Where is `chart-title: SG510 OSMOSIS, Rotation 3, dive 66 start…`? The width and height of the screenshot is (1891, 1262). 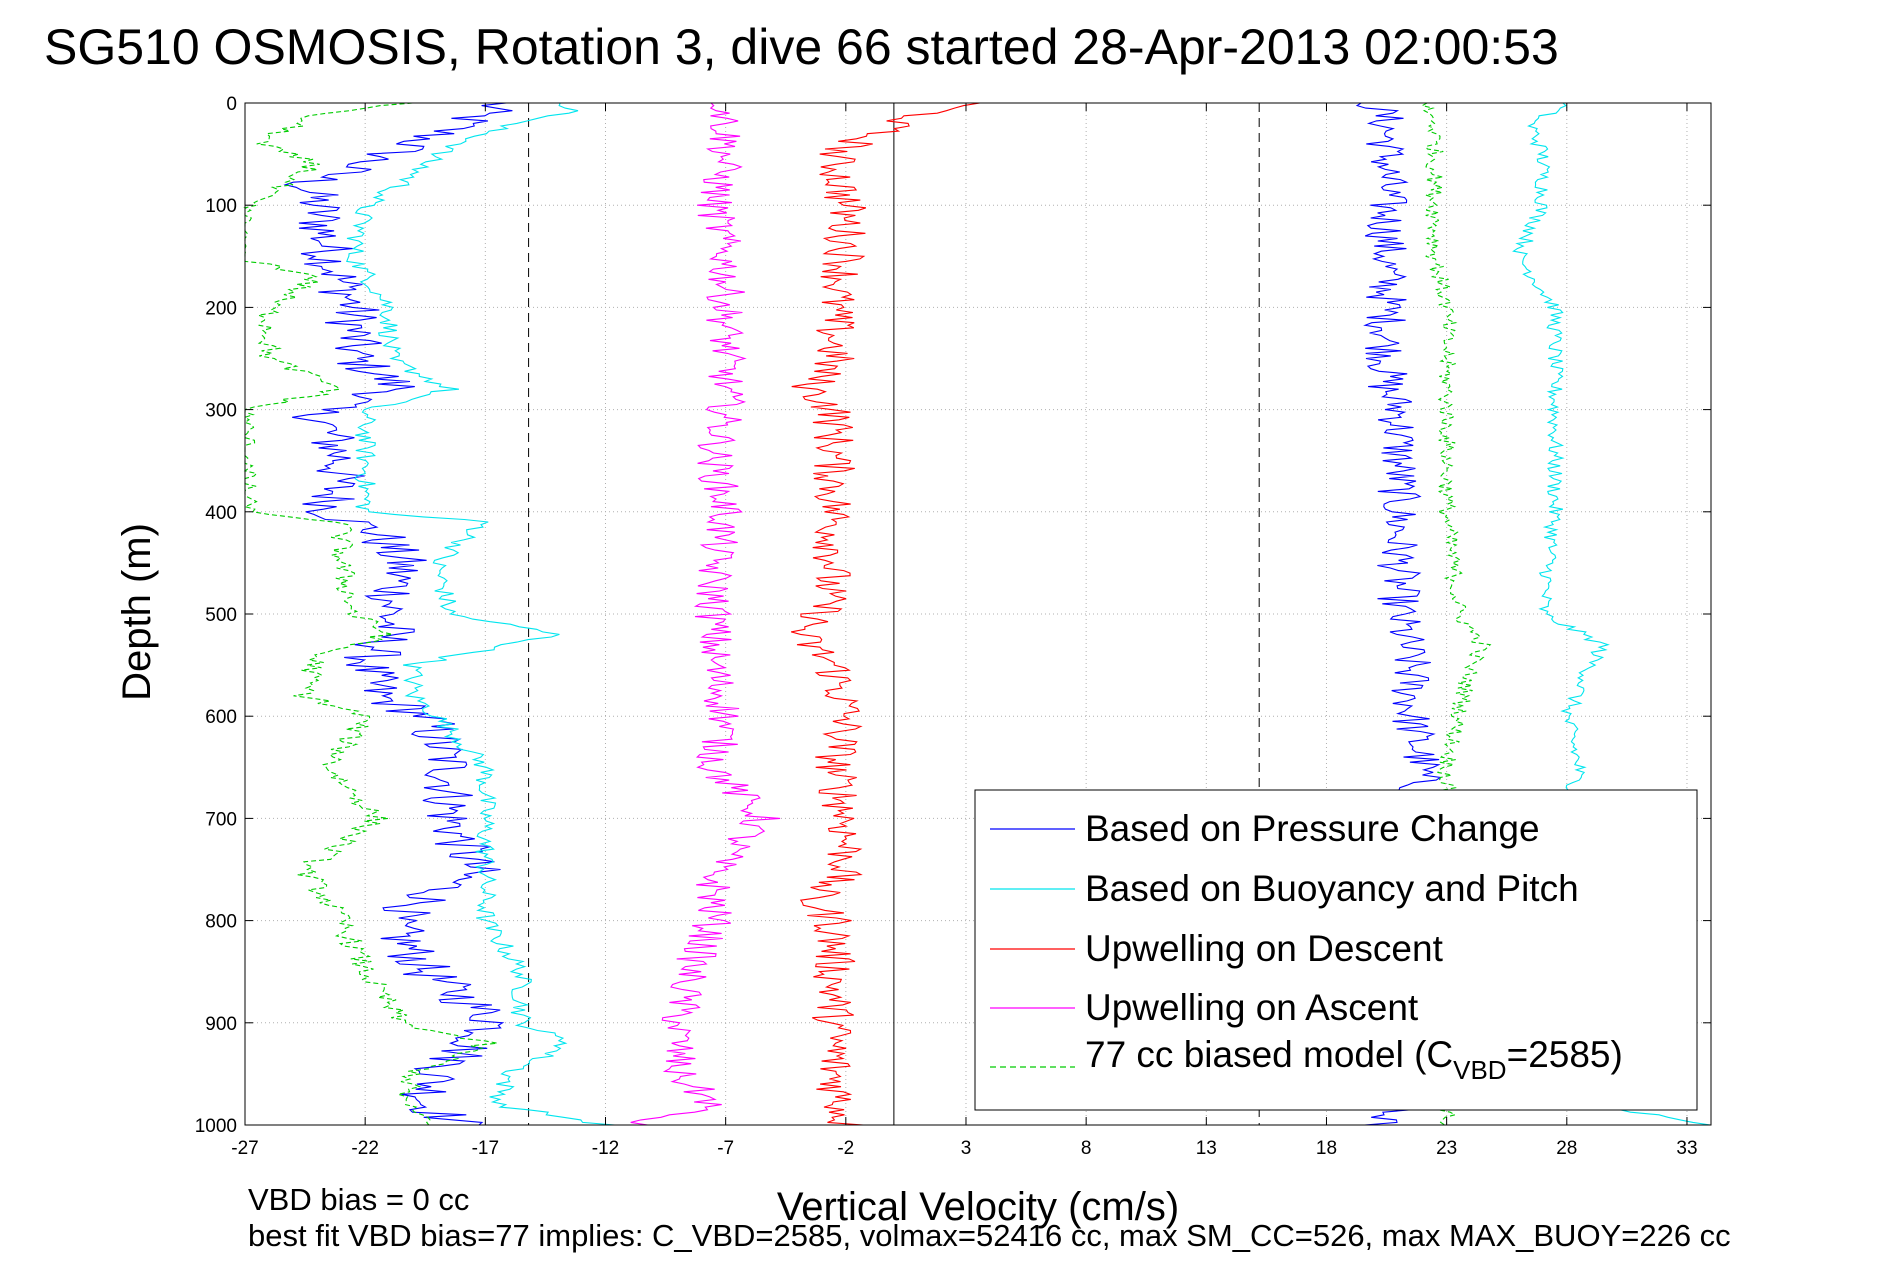 chart-title: SG510 OSMOSIS, Rotation 3, dive 66 start… is located at coordinates (801, 47).